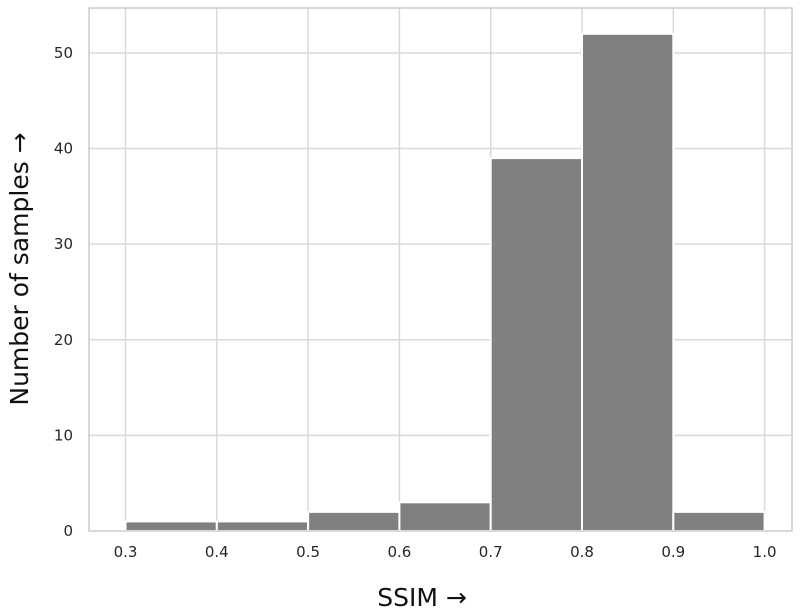 The image size is (800, 615). I want to click on y-tick-label: 50, so click(63, 53).